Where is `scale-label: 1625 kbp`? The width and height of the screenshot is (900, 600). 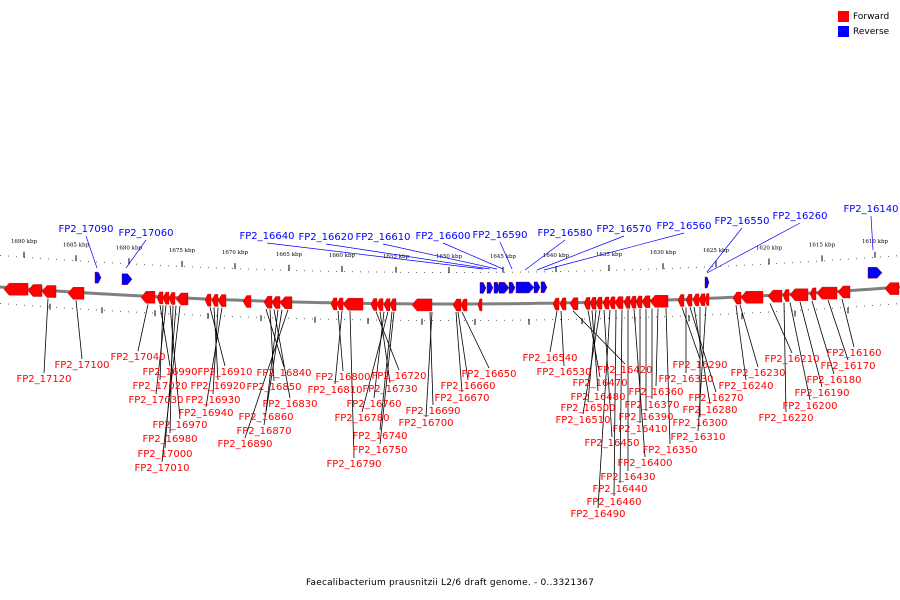
scale-label: 1625 kbp is located at coordinates (716, 251).